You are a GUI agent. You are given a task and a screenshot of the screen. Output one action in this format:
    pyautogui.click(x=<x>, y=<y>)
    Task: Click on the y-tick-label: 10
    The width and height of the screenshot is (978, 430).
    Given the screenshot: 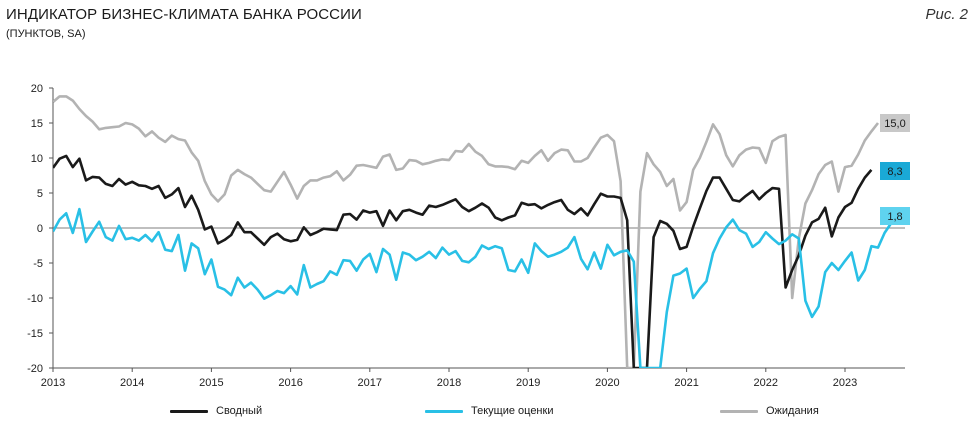 What is the action you would take?
    pyautogui.click(x=37, y=159)
    